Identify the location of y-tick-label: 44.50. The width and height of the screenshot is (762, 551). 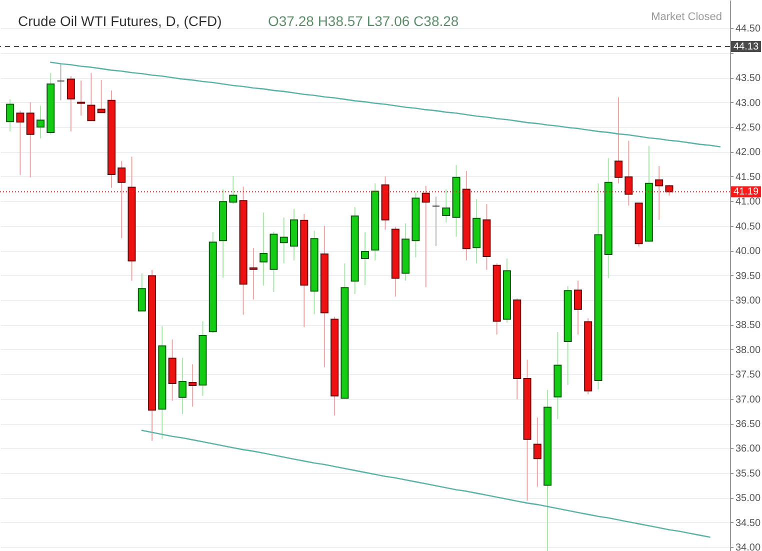
(748, 29).